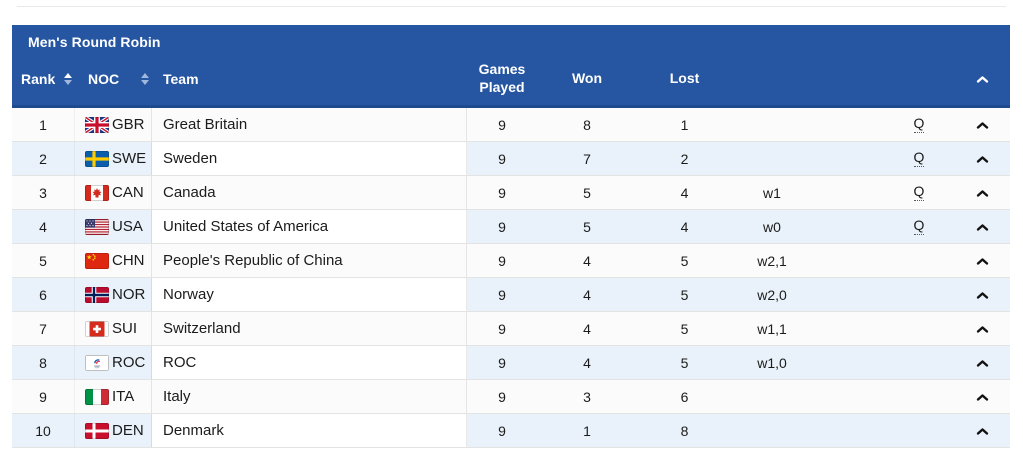  I want to click on column-label-noc: NOC, so click(104, 78).